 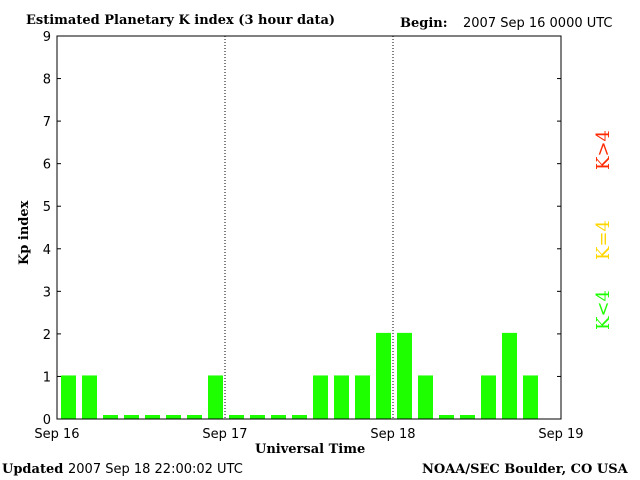 I want to click on y-tick-label: 6, so click(x=47, y=165).